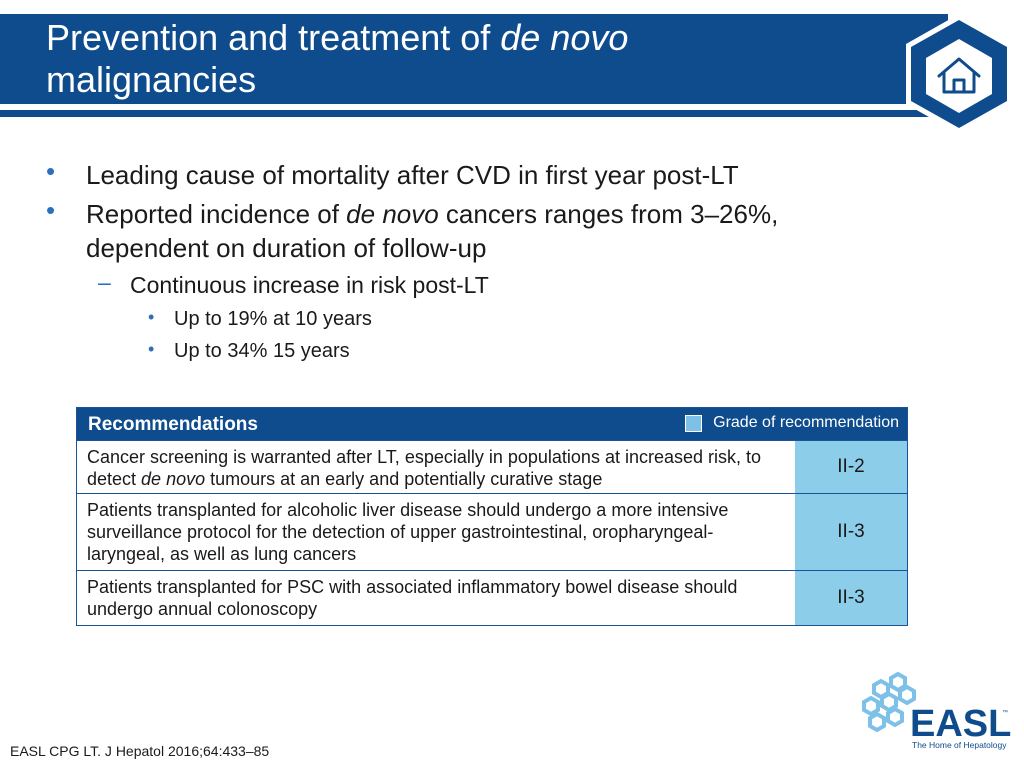 Image resolution: width=1024 pixels, height=768 pixels. Describe the element at coordinates (564, 37) in the screenshot. I see `title-italic-text: de novo` at that location.